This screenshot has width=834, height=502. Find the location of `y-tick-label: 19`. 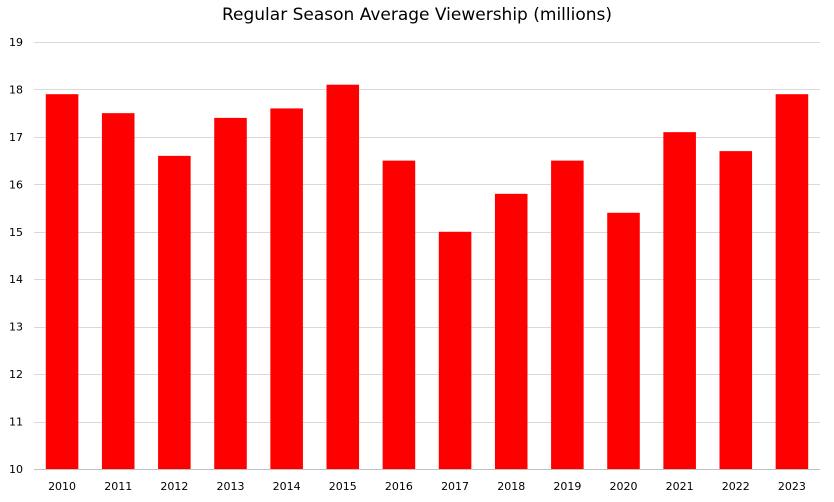

y-tick-label: 19 is located at coordinates (16, 42).